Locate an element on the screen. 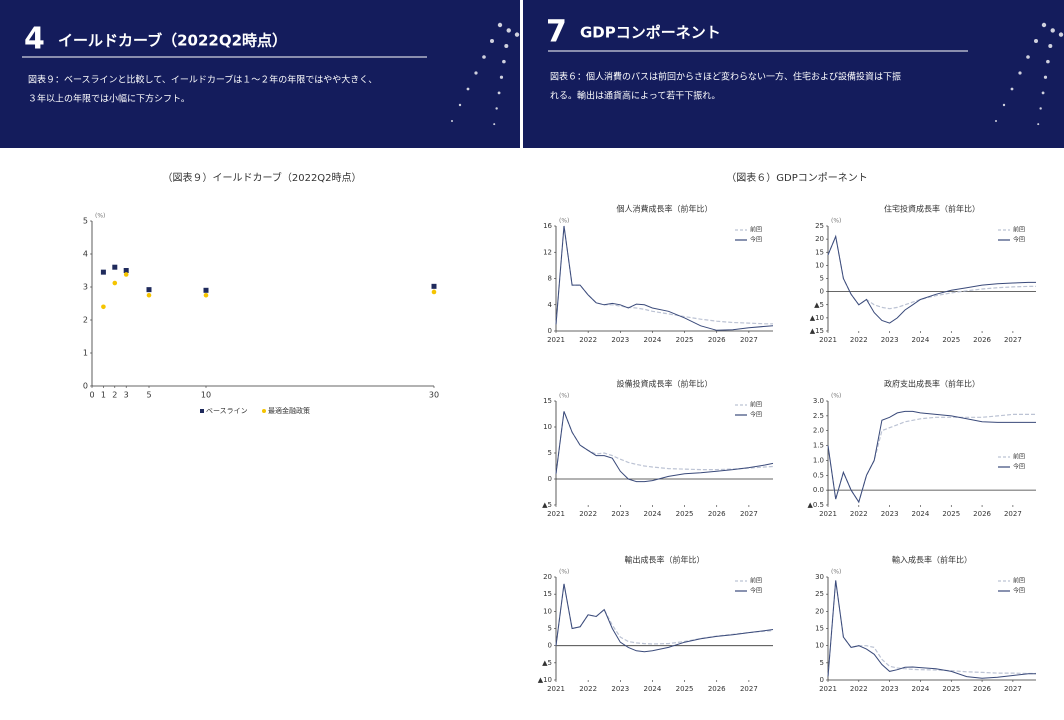 This screenshot has width=1064, height=720. x-tick-label: 1 is located at coordinates (103, 395).